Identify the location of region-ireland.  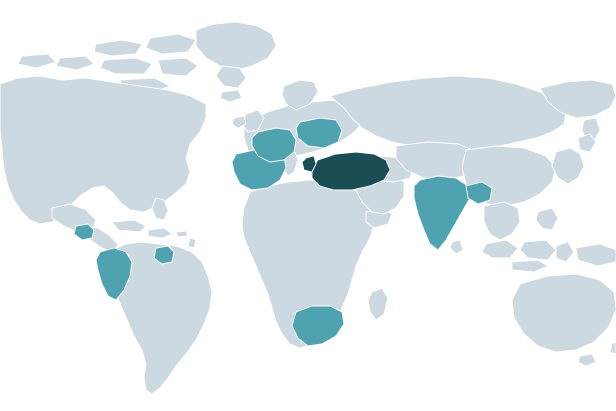
(239, 122).